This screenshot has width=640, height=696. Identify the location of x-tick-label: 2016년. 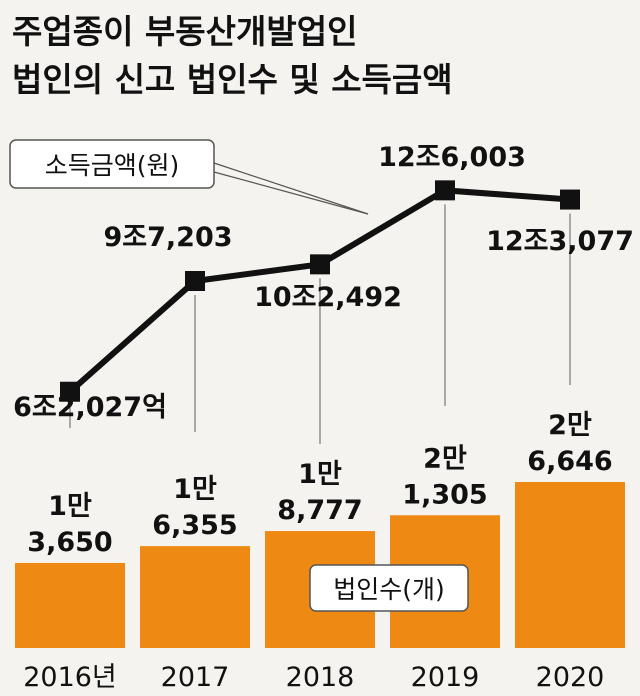
(70, 677).